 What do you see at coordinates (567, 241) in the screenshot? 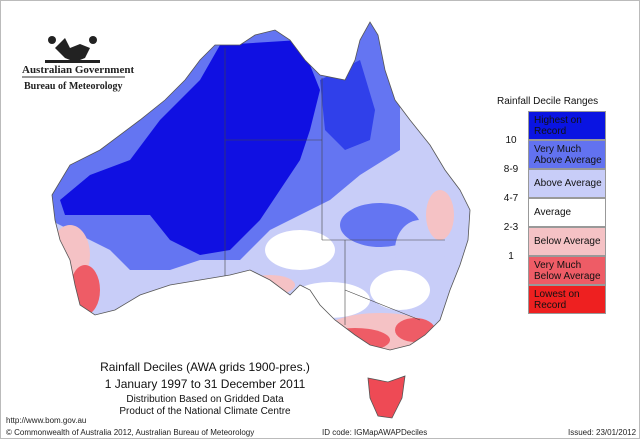
I see `legend-swatch: Below Average` at bounding box center [567, 241].